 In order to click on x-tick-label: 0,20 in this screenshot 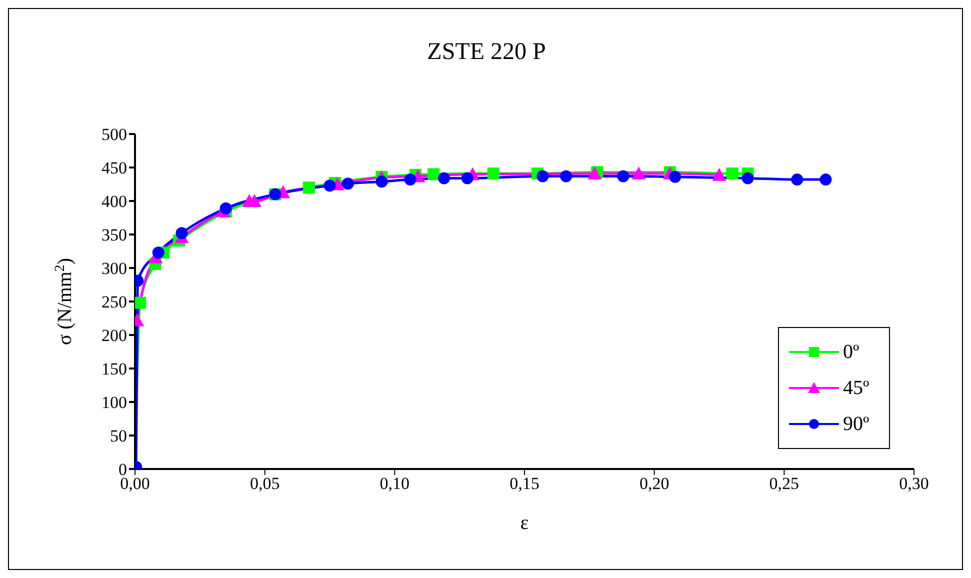, I will do `click(654, 484)`.